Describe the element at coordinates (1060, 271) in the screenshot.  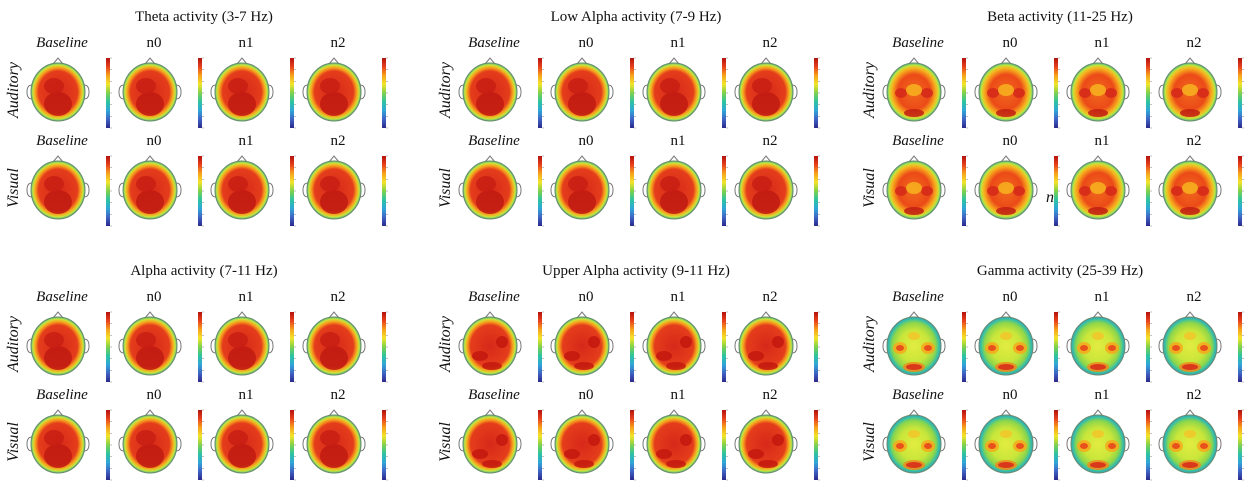
I see `panel-title: Gamma activity (25-39 Hz)` at that location.